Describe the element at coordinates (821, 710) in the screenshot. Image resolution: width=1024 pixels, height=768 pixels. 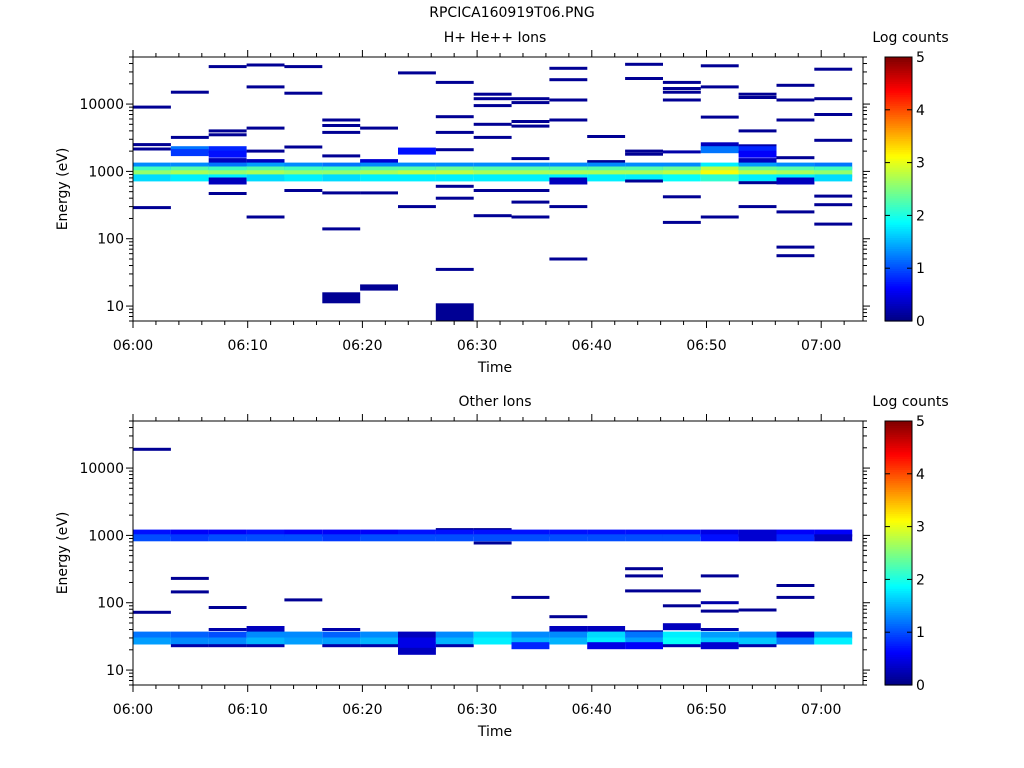
I see `x-tick-label: 07:00` at that location.